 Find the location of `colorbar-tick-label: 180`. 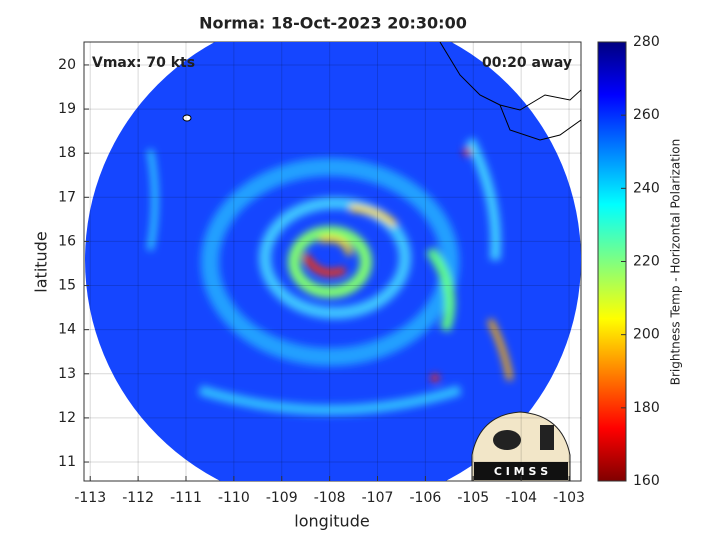

colorbar-tick-label: 180 is located at coordinates (646, 408).